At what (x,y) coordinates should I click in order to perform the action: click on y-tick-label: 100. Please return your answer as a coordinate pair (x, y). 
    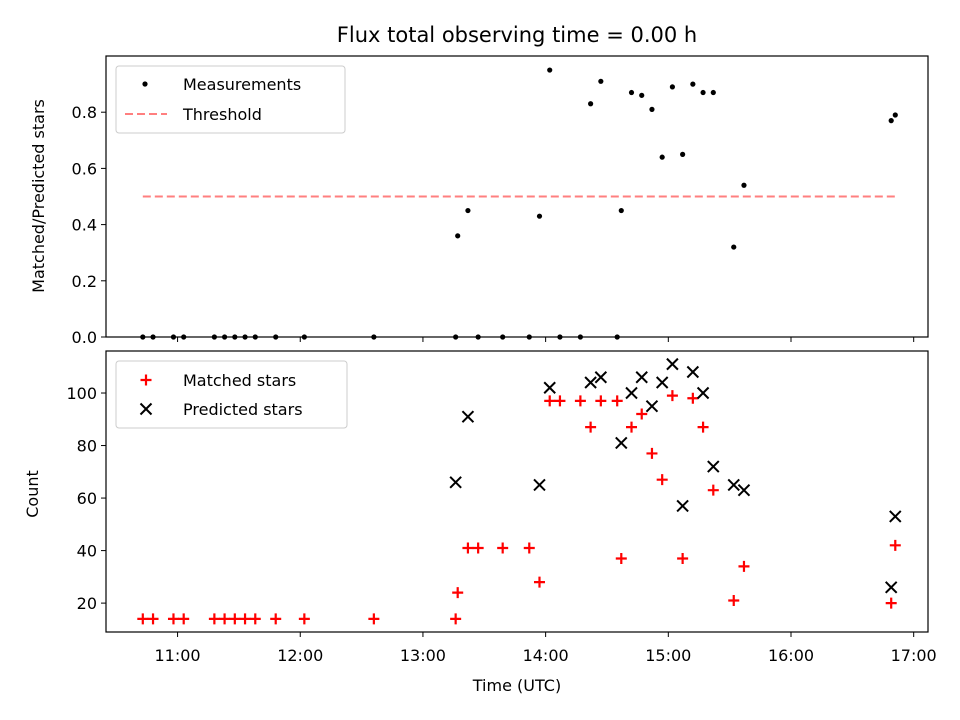
    Looking at the image, I should click on (81, 393).